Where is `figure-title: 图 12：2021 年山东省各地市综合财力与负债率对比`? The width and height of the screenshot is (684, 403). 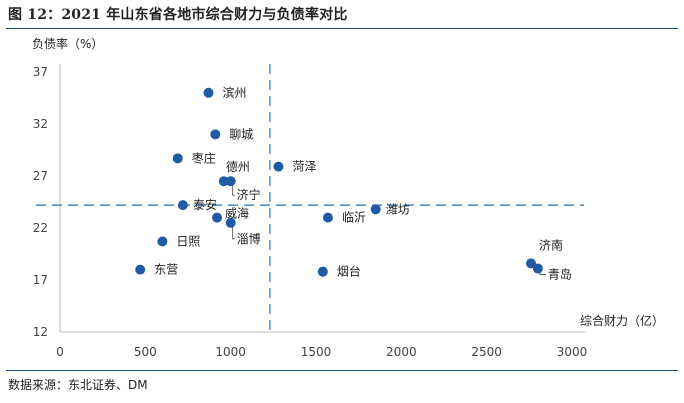
figure-title: 图 12：2021 年山东省各地市综合财力与负债率对比 is located at coordinates (178, 15).